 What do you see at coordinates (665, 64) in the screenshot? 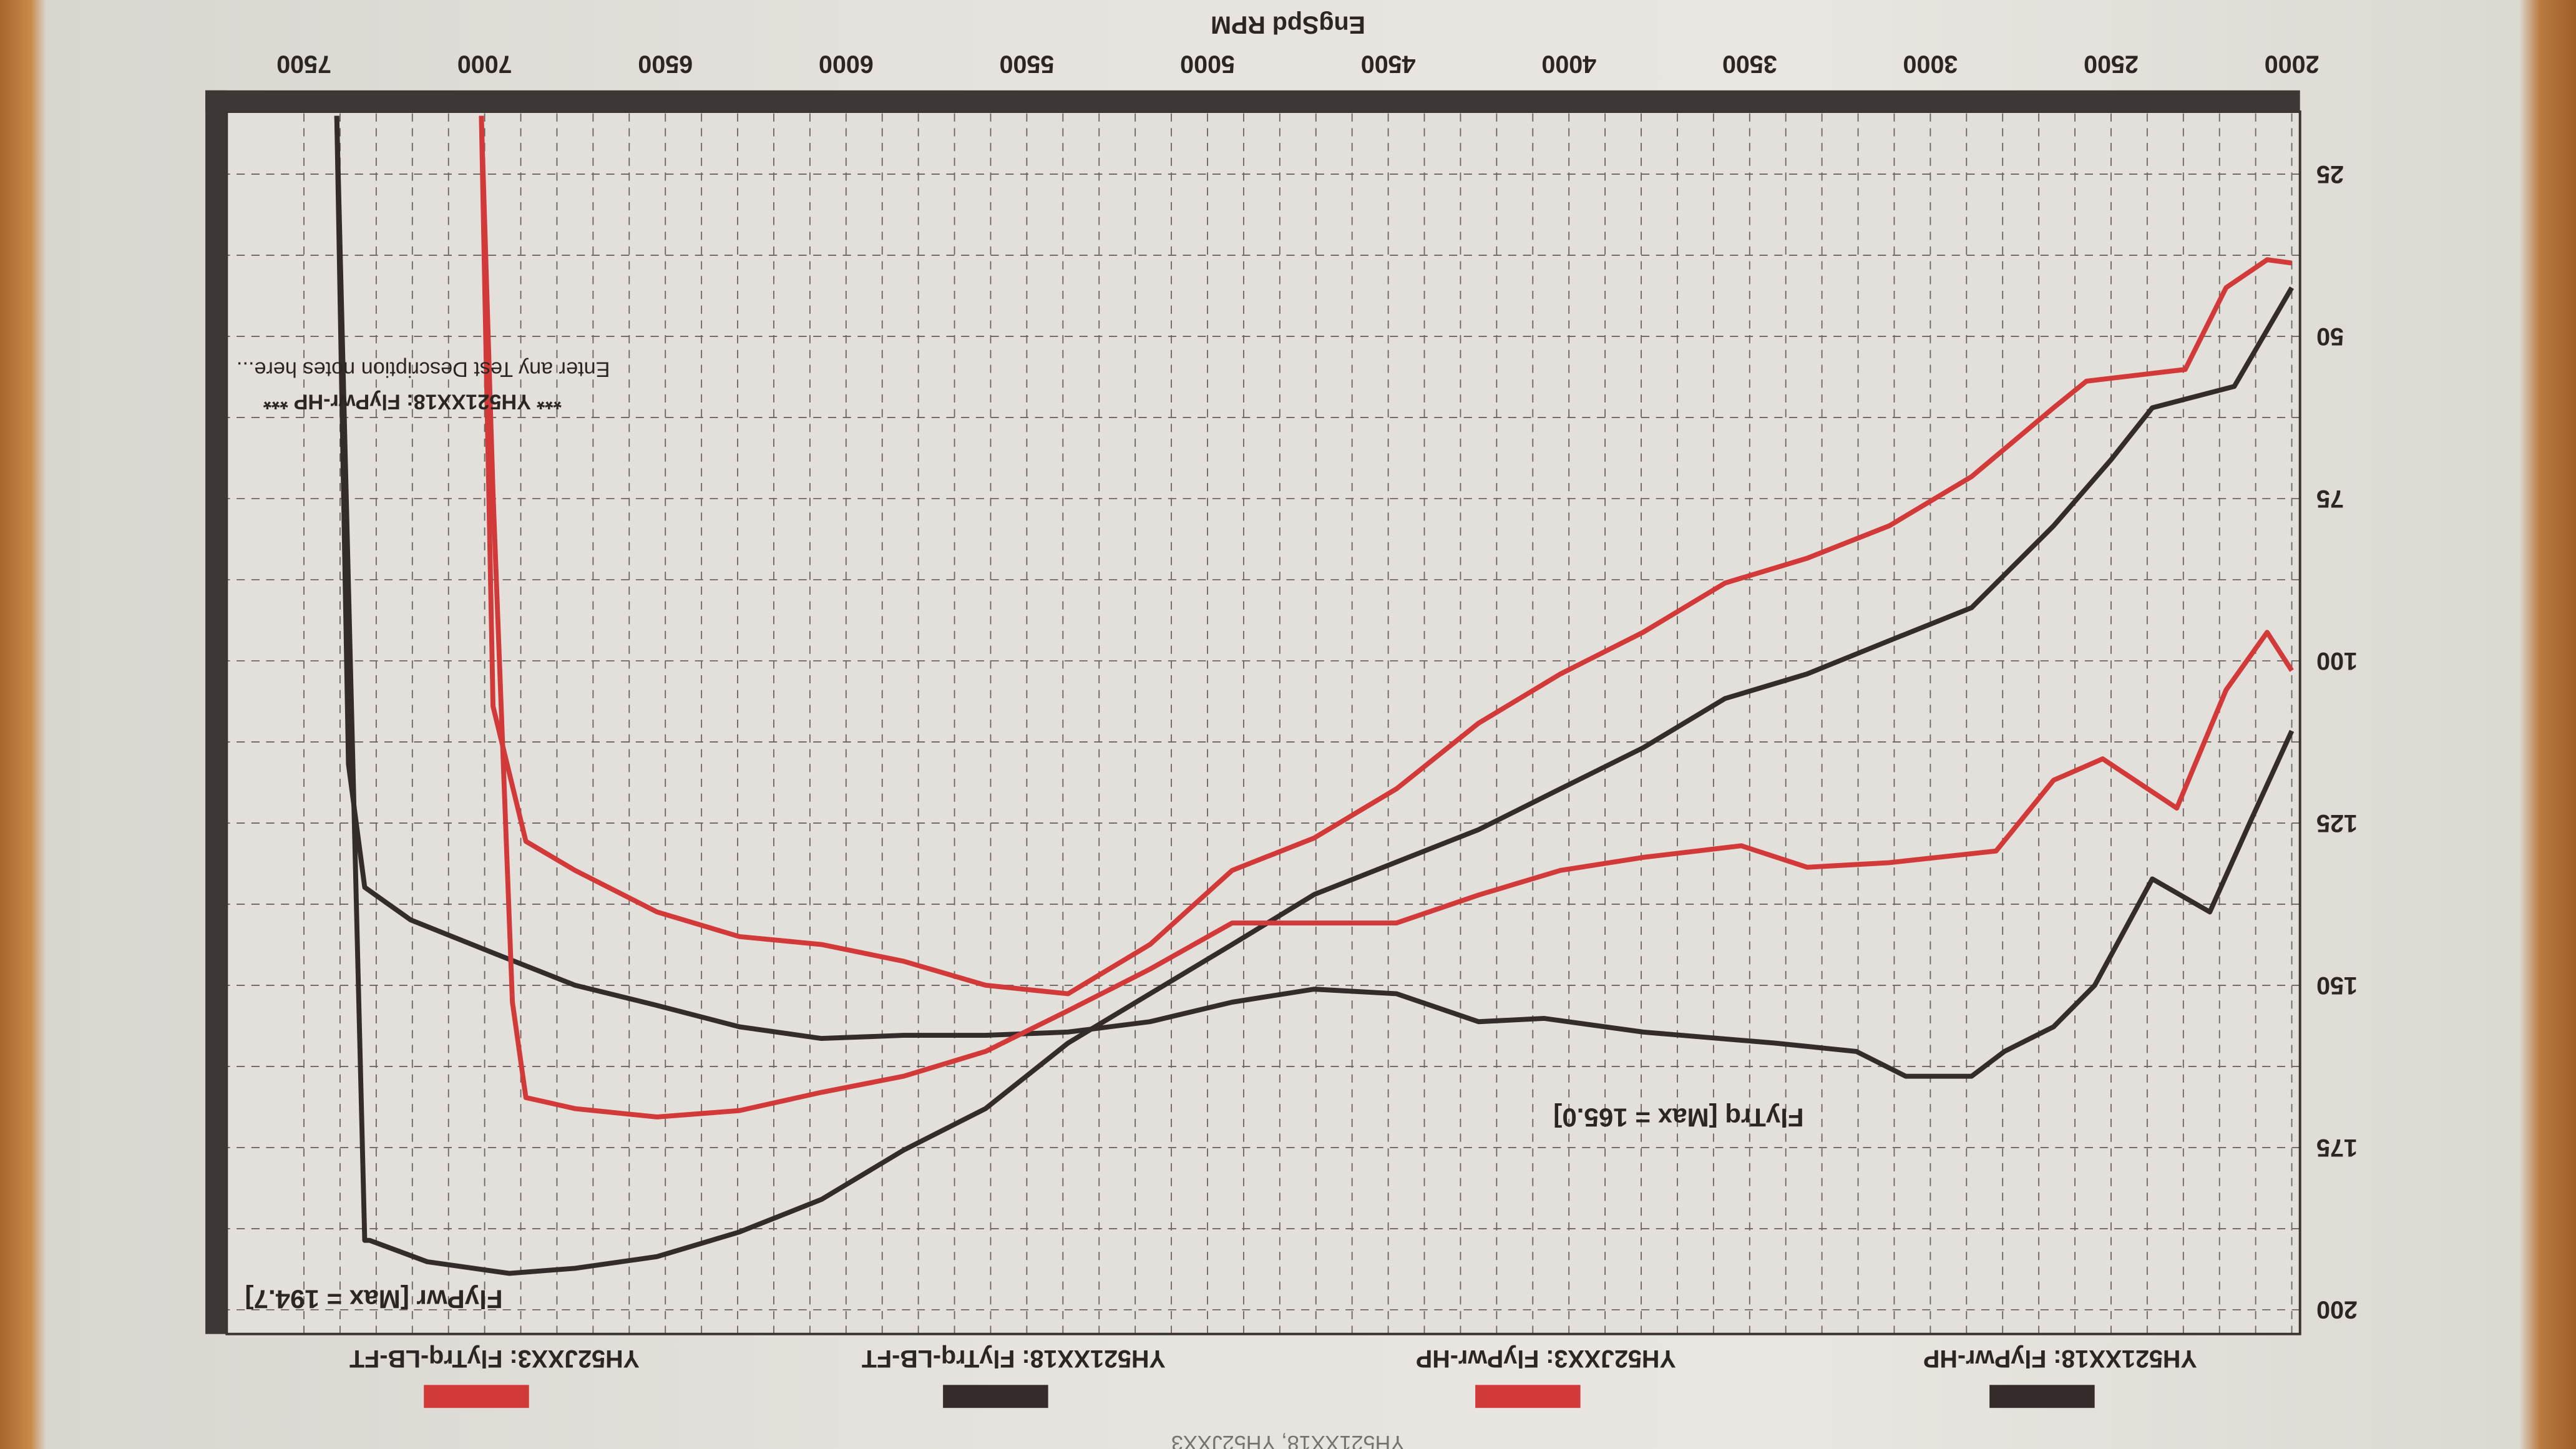
I see `x-tick-label: 6500` at bounding box center [665, 64].